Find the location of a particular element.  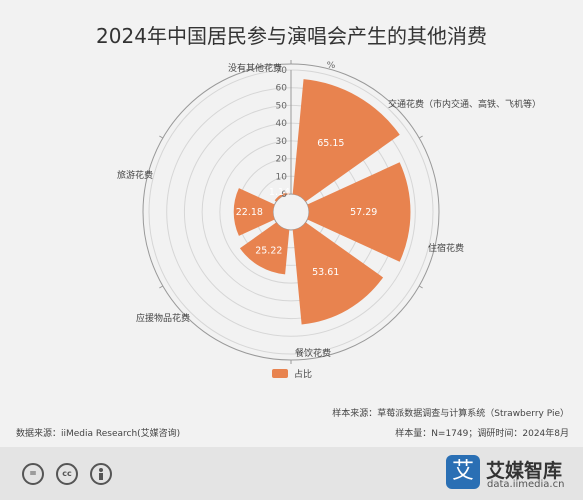

legend: 占比 is located at coordinates (292, 374).